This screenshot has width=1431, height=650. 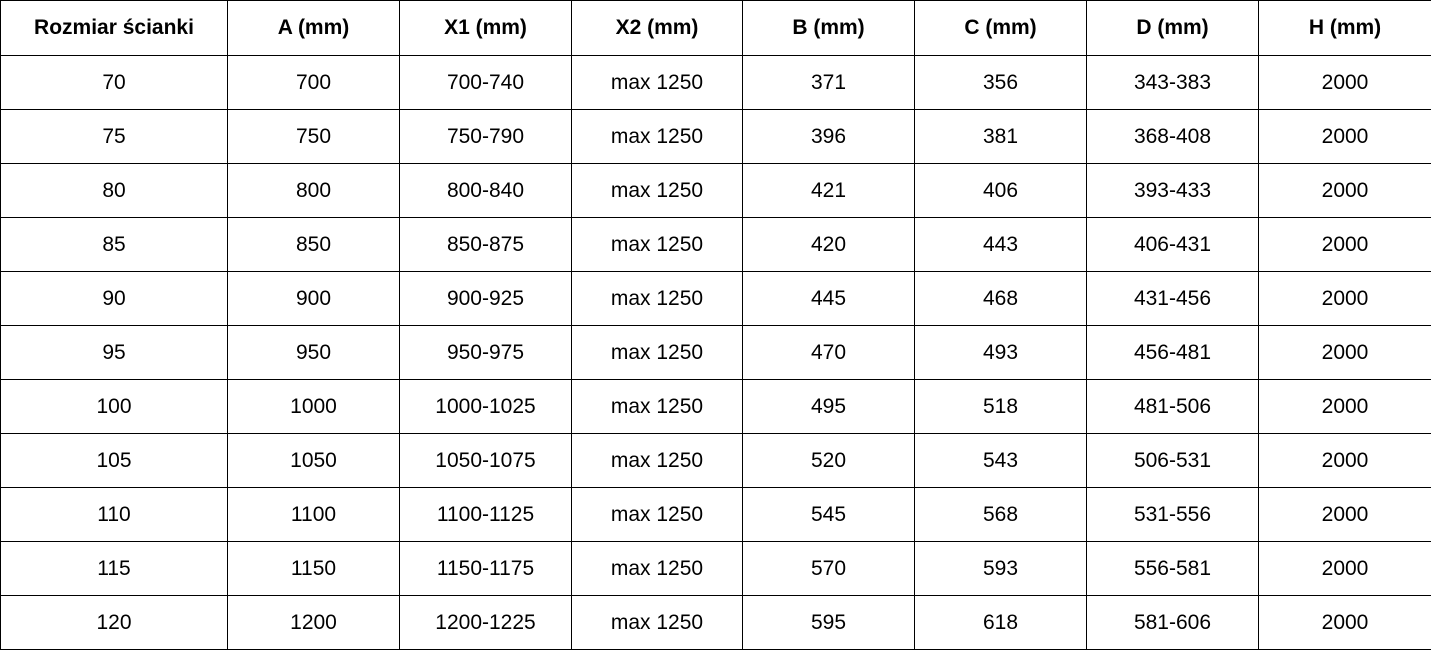 I want to click on table-cell: 75, so click(x=114, y=137).